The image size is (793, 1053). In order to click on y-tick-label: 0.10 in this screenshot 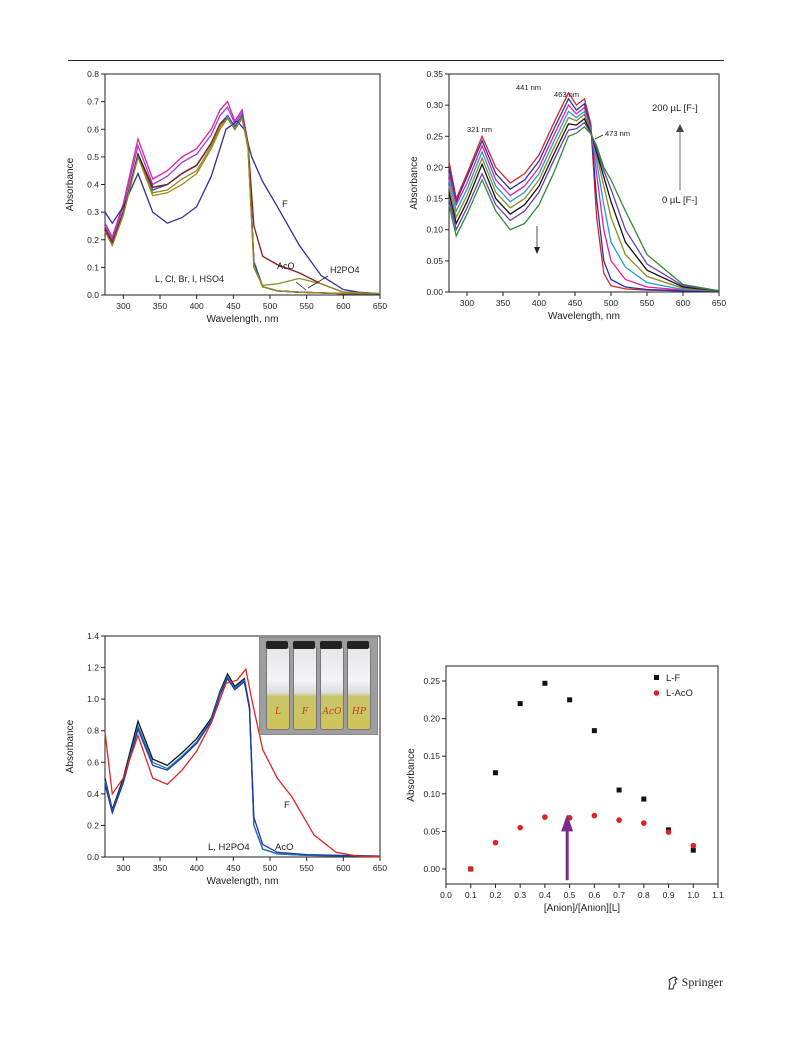, I will do `click(434, 230)`.